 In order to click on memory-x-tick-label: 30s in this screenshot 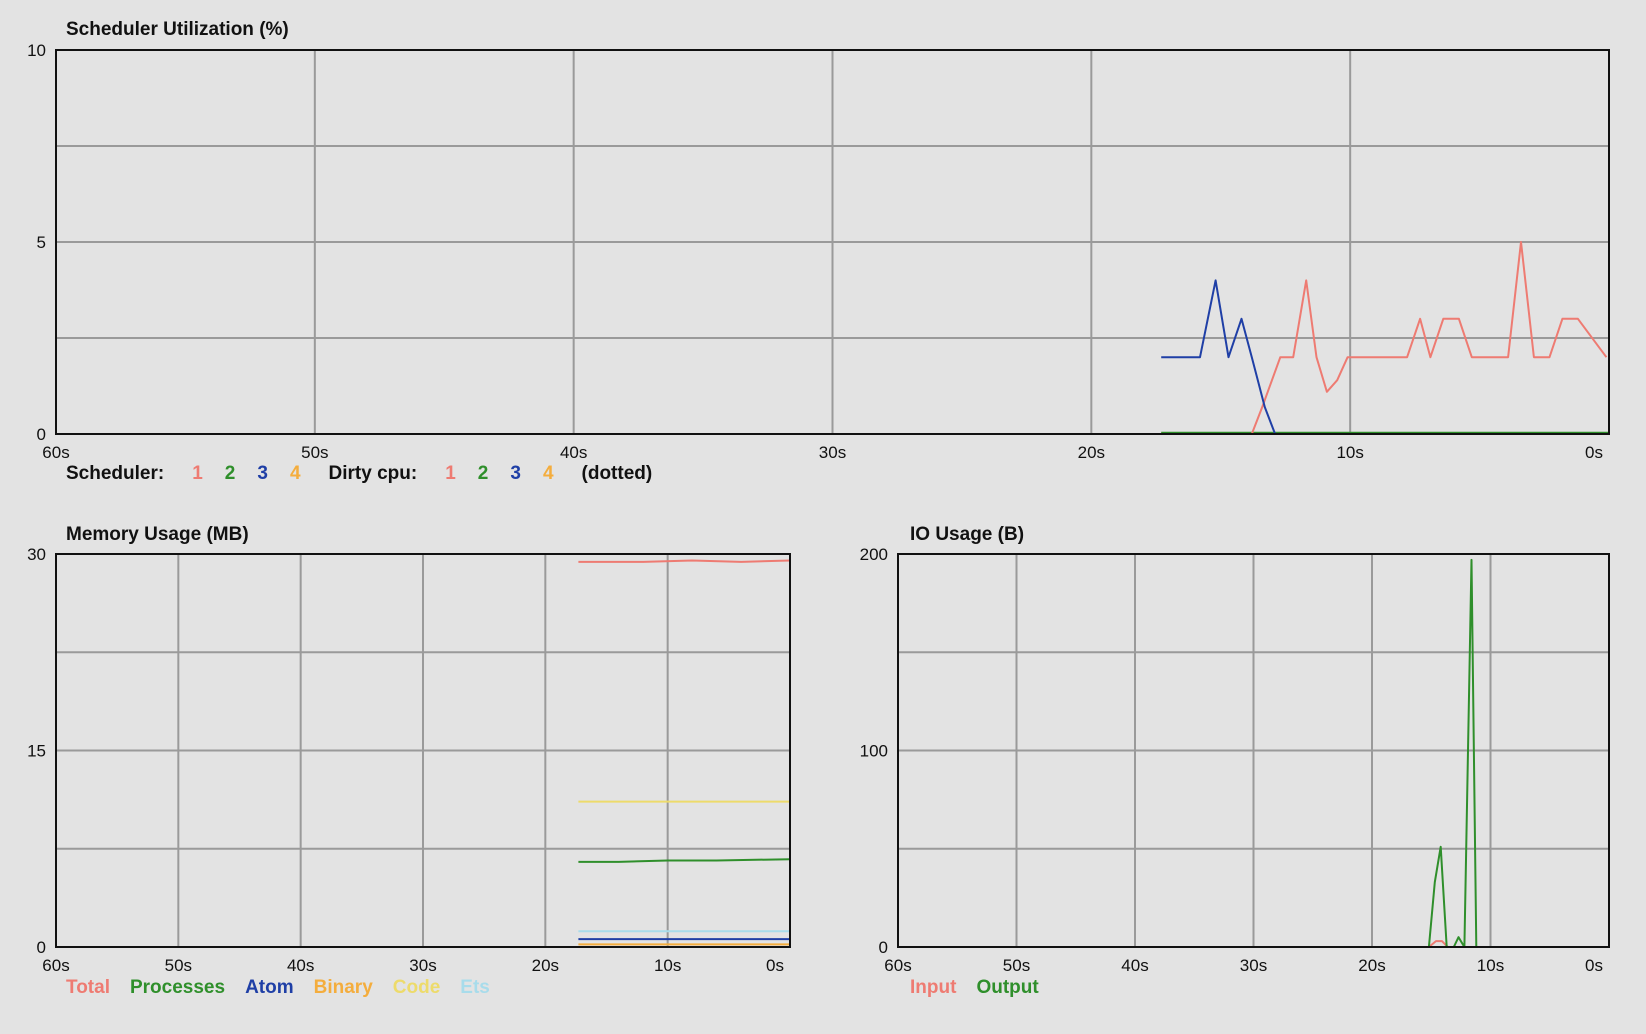, I will do `click(422, 965)`.